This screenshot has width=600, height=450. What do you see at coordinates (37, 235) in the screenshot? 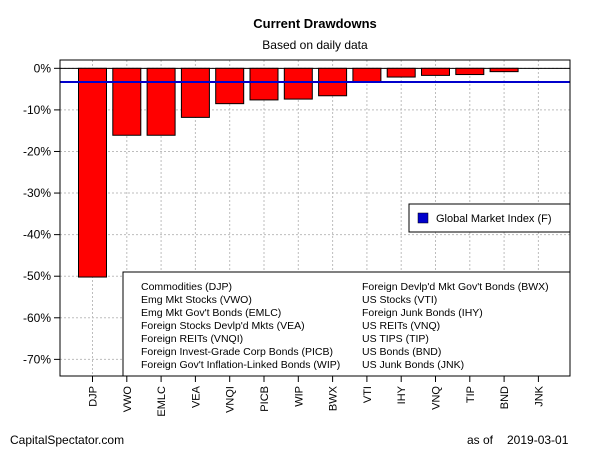
I see `y-tick-label: -40%` at bounding box center [37, 235].